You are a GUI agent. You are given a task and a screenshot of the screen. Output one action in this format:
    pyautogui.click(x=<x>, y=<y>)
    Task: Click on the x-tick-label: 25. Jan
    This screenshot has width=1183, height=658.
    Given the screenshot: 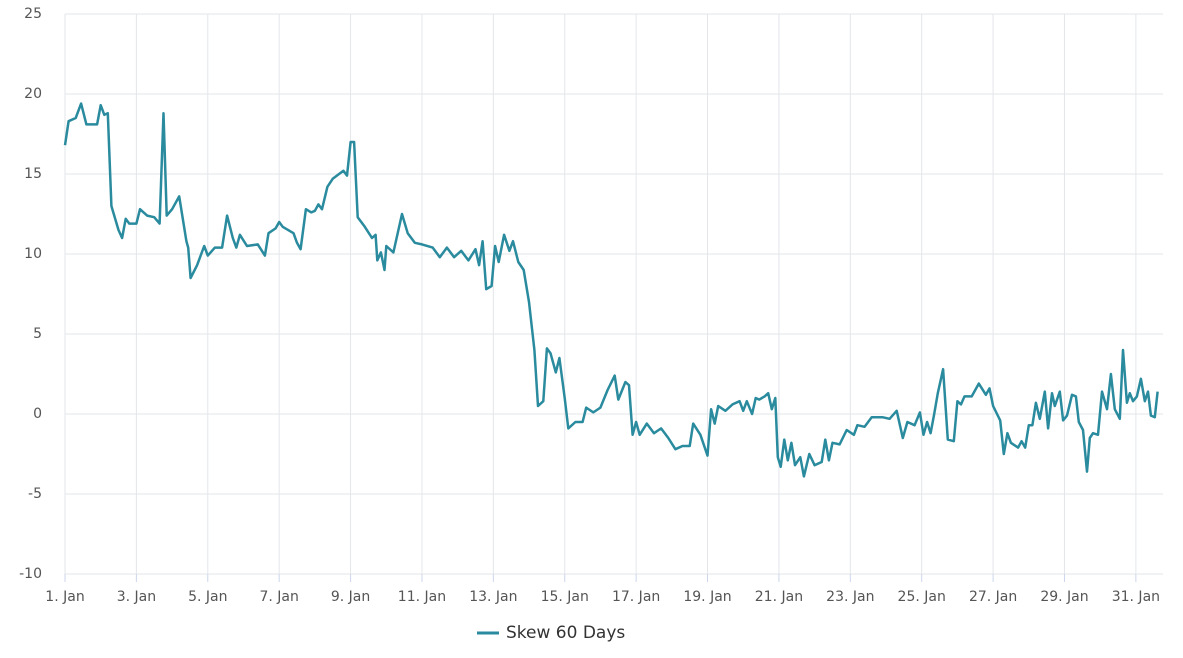 What is the action you would take?
    pyautogui.click(x=922, y=597)
    